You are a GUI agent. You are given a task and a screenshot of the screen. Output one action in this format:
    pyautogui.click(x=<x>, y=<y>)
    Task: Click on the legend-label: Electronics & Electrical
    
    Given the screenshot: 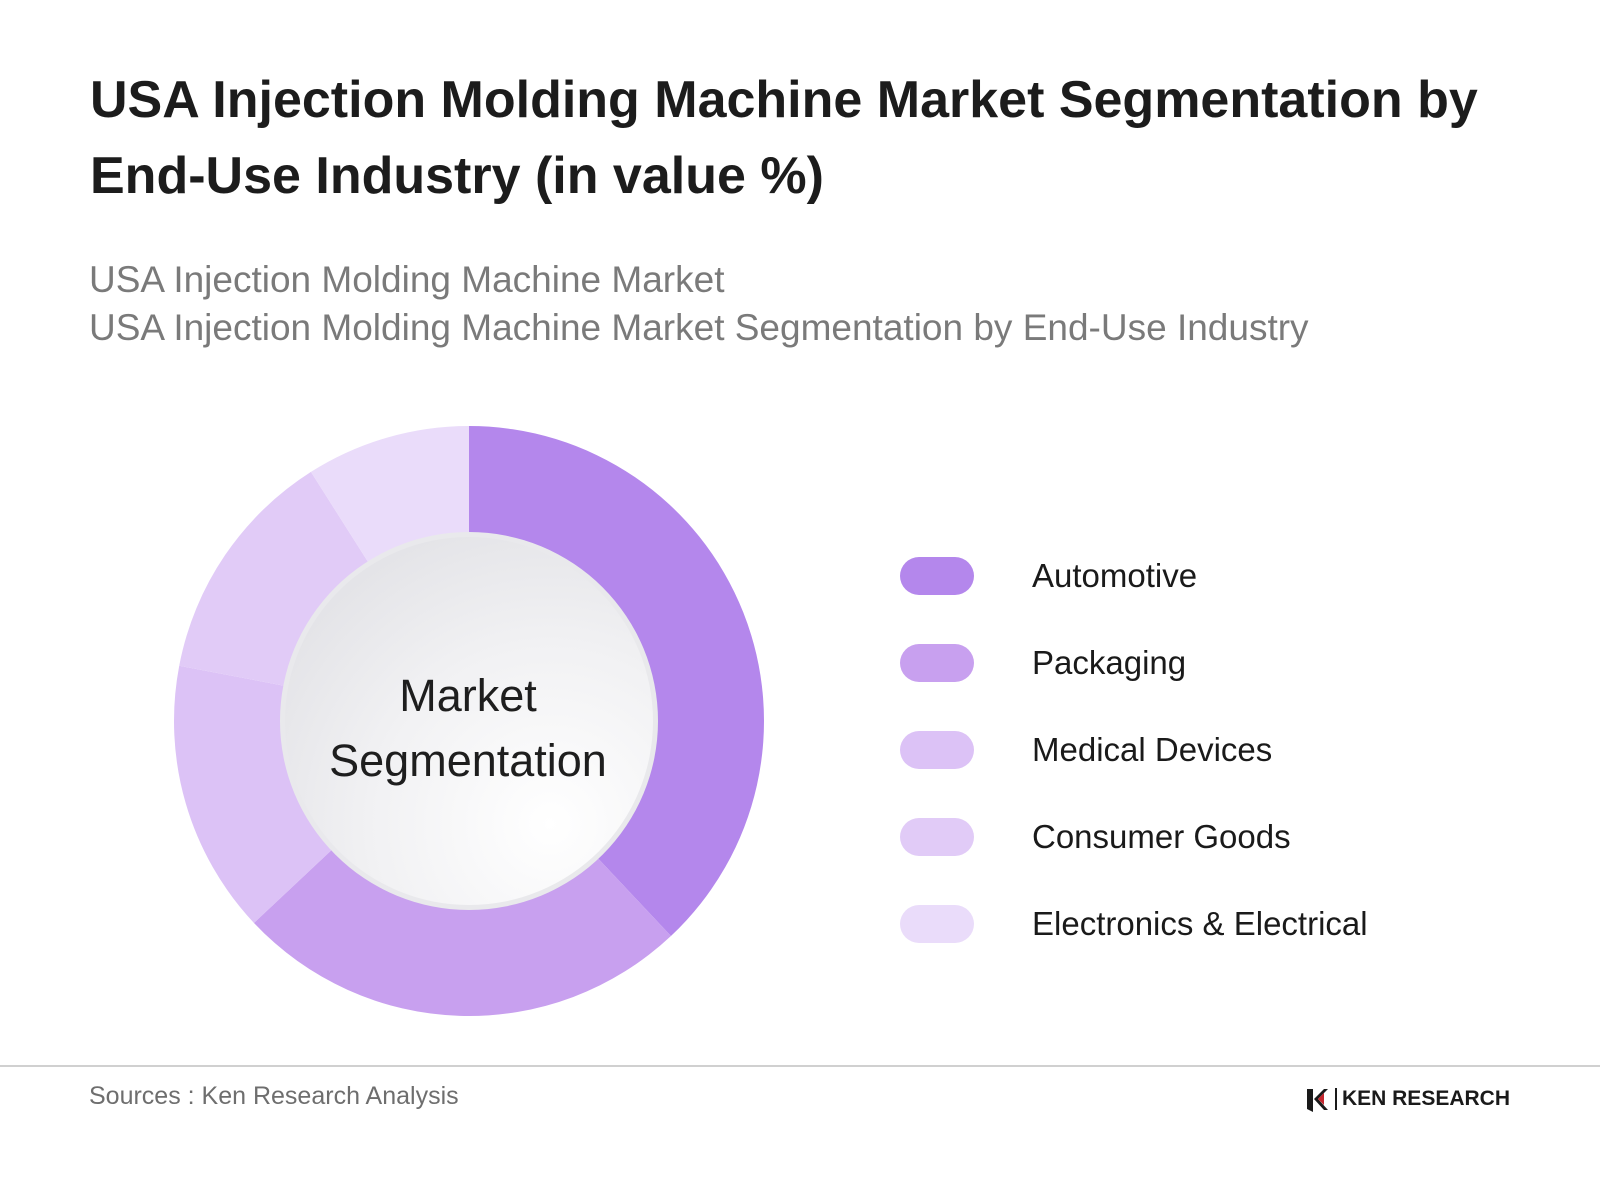 What is the action you would take?
    pyautogui.click(x=1200, y=923)
    